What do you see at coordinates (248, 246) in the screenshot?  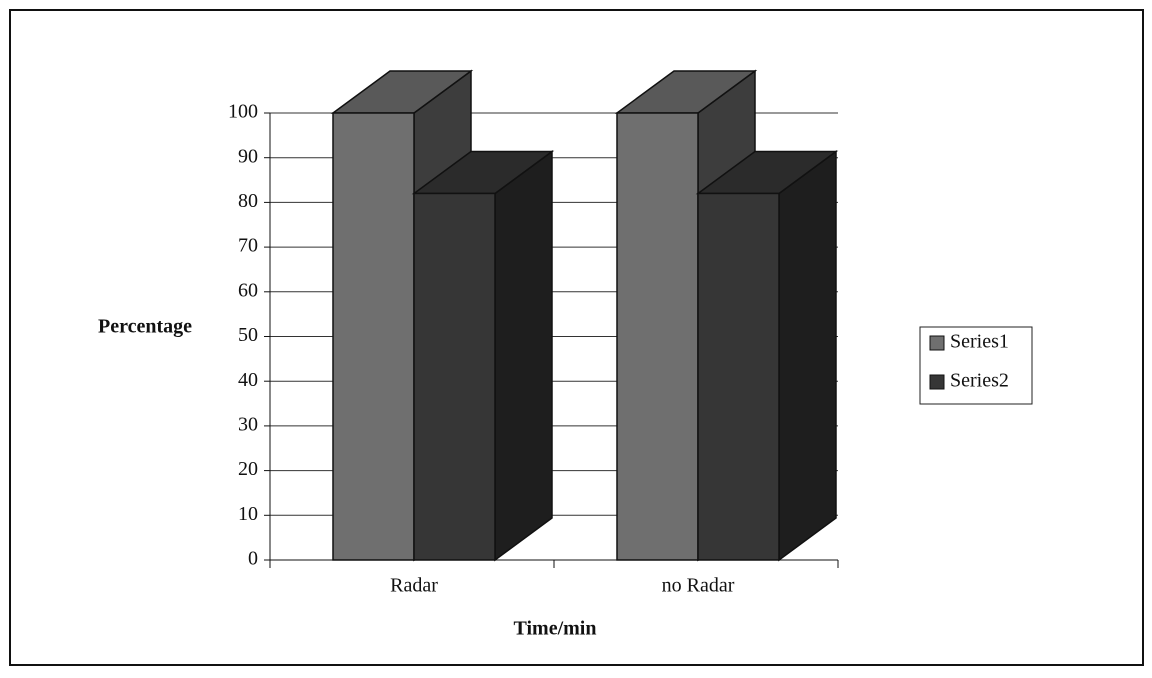 I see `y-tick-label: 70` at bounding box center [248, 246].